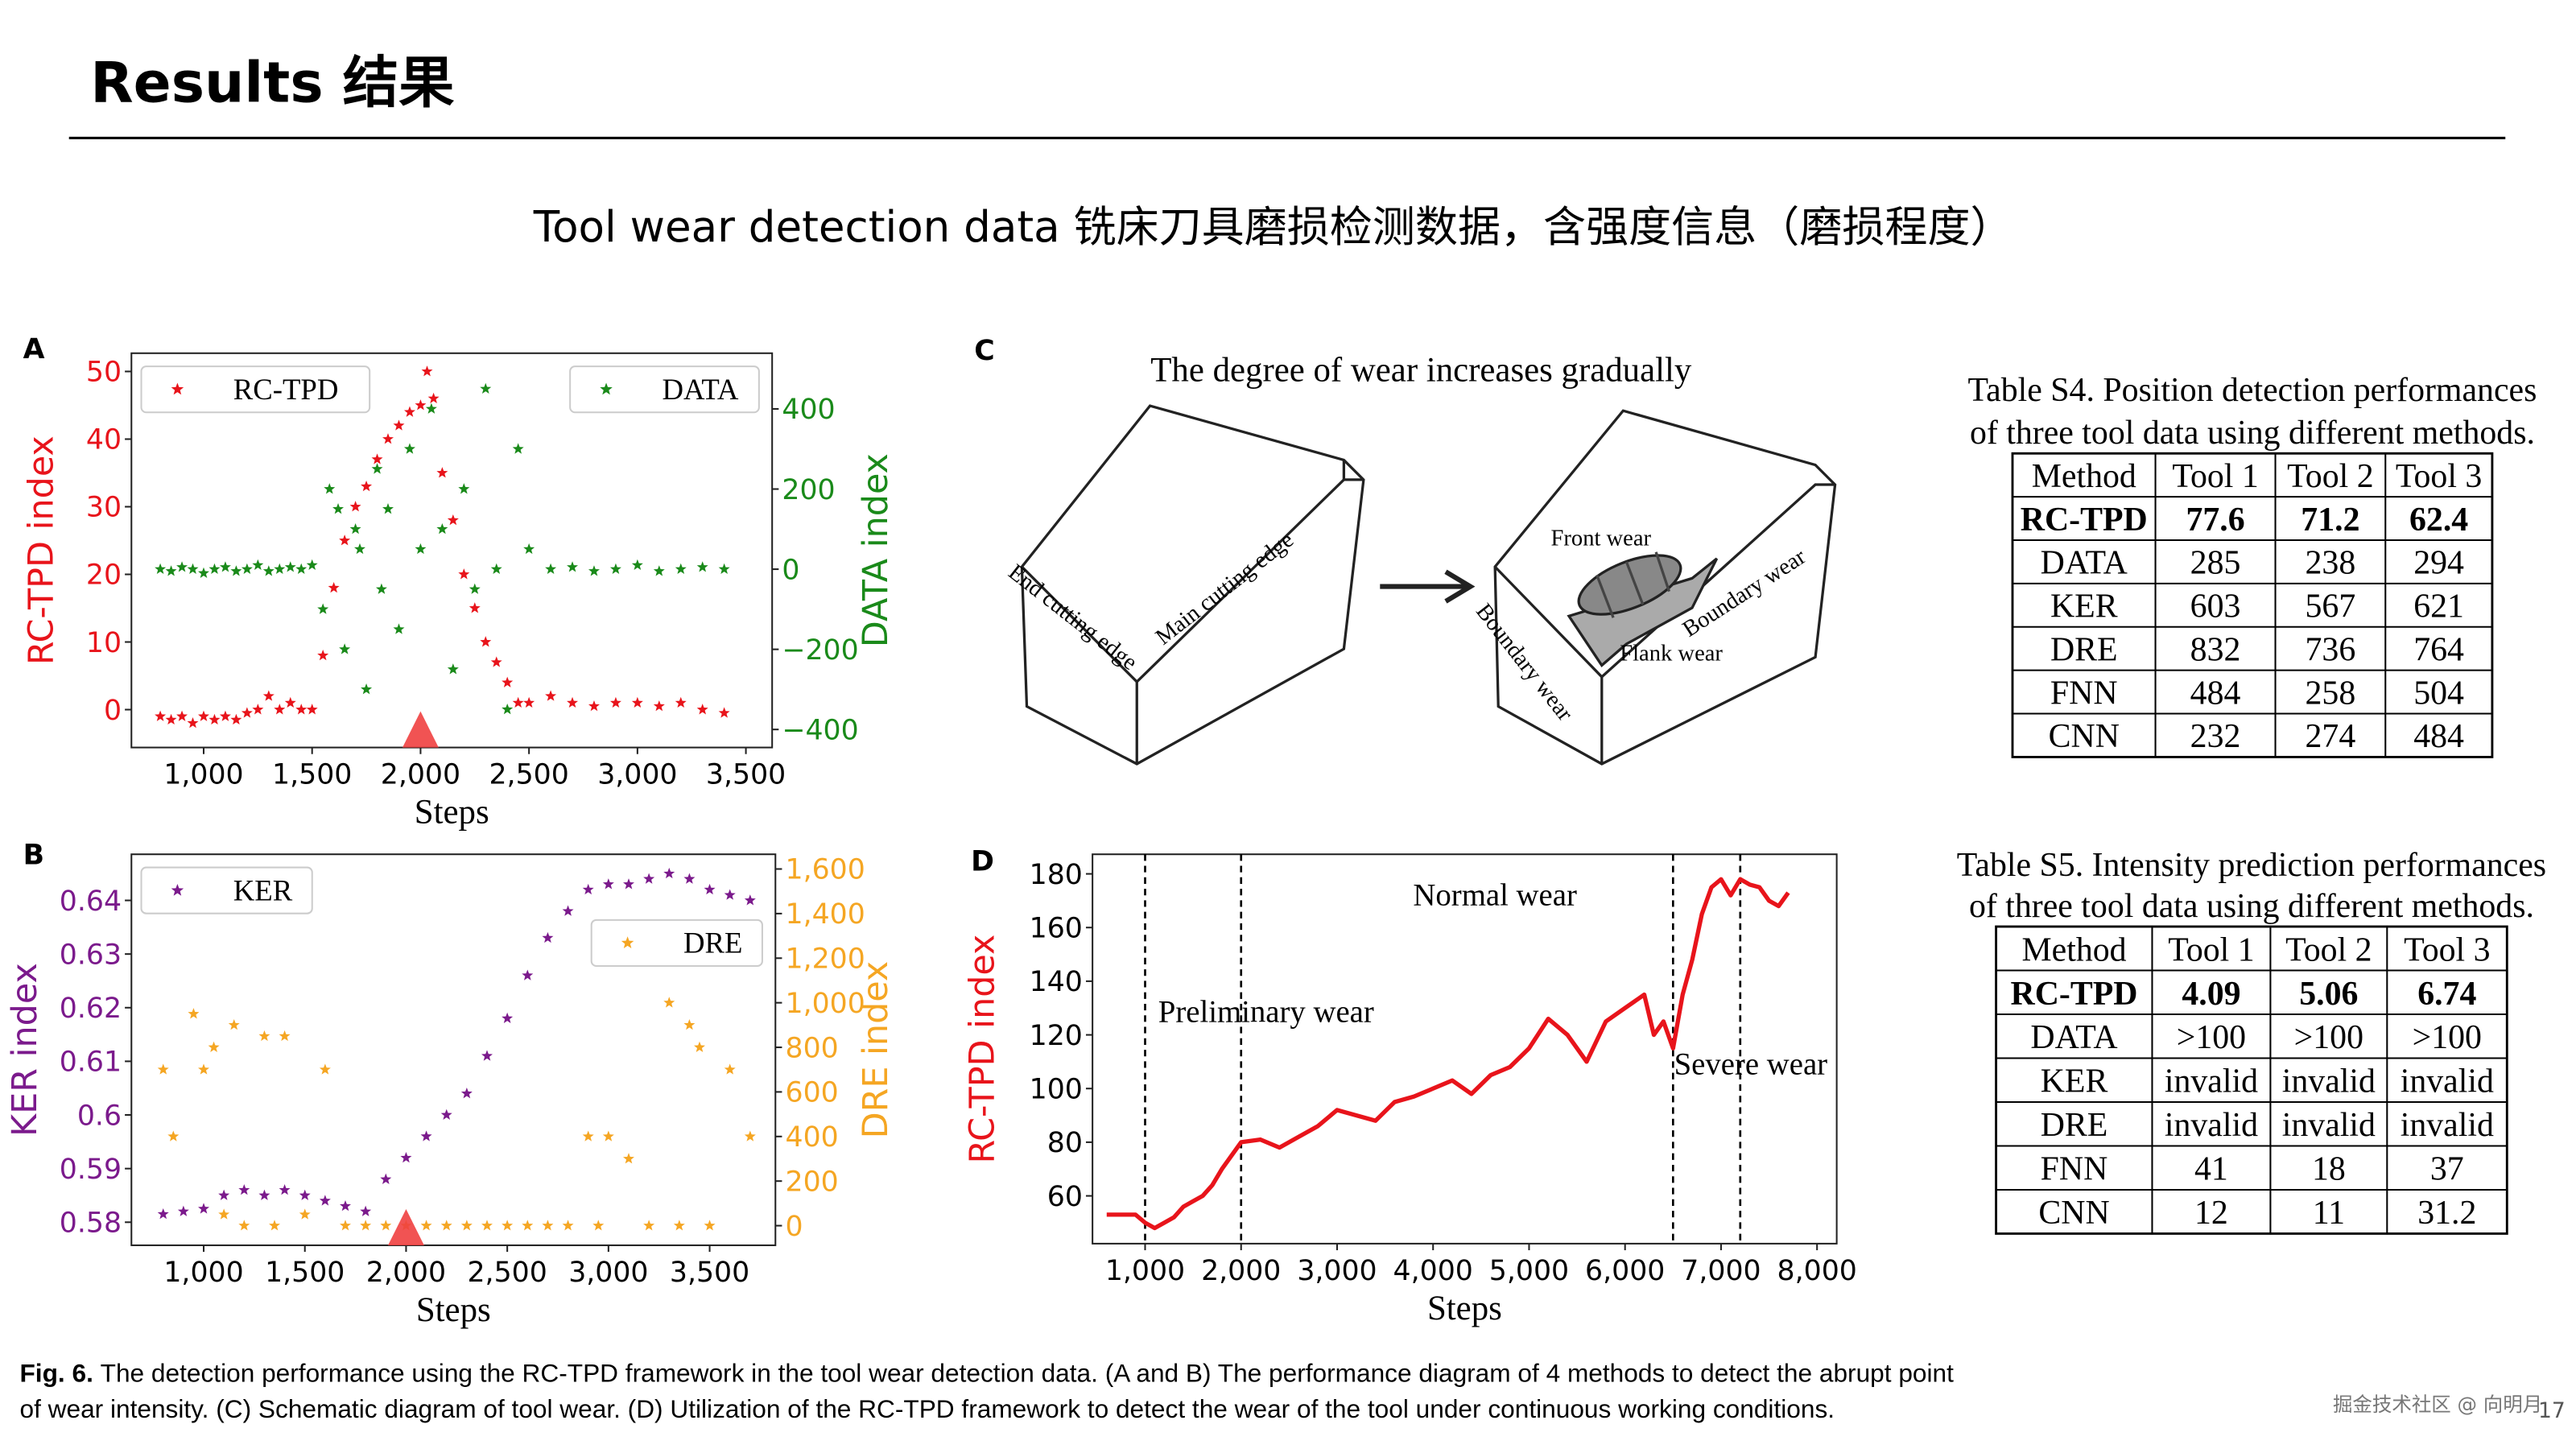 The height and width of the screenshot is (1449, 2576). What do you see at coordinates (452, 550) in the screenshot?
I see `plot-frame` at bounding box center [452, 550].